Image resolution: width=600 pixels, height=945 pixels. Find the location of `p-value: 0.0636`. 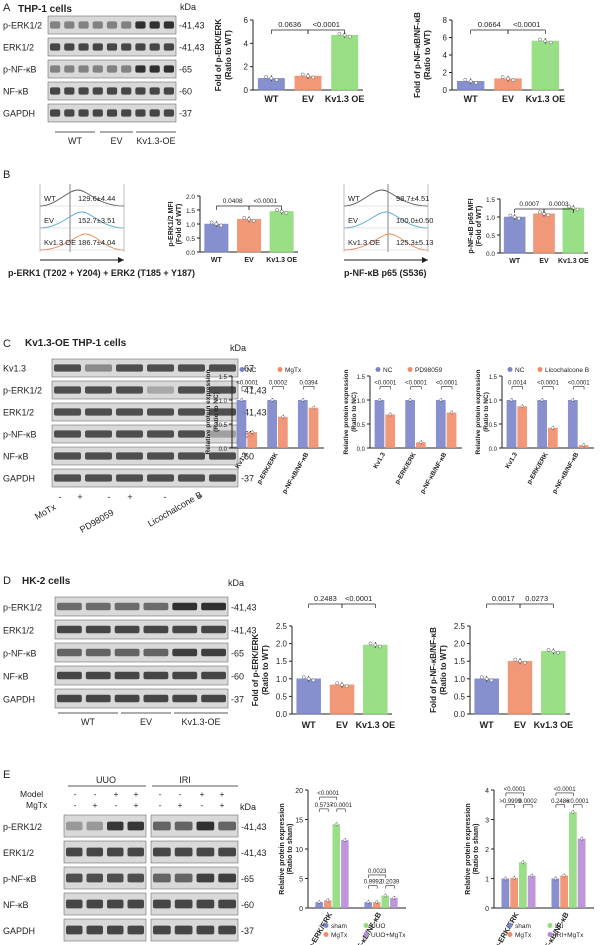

p-value: 0.0636 is located at coordinates (289, 24).